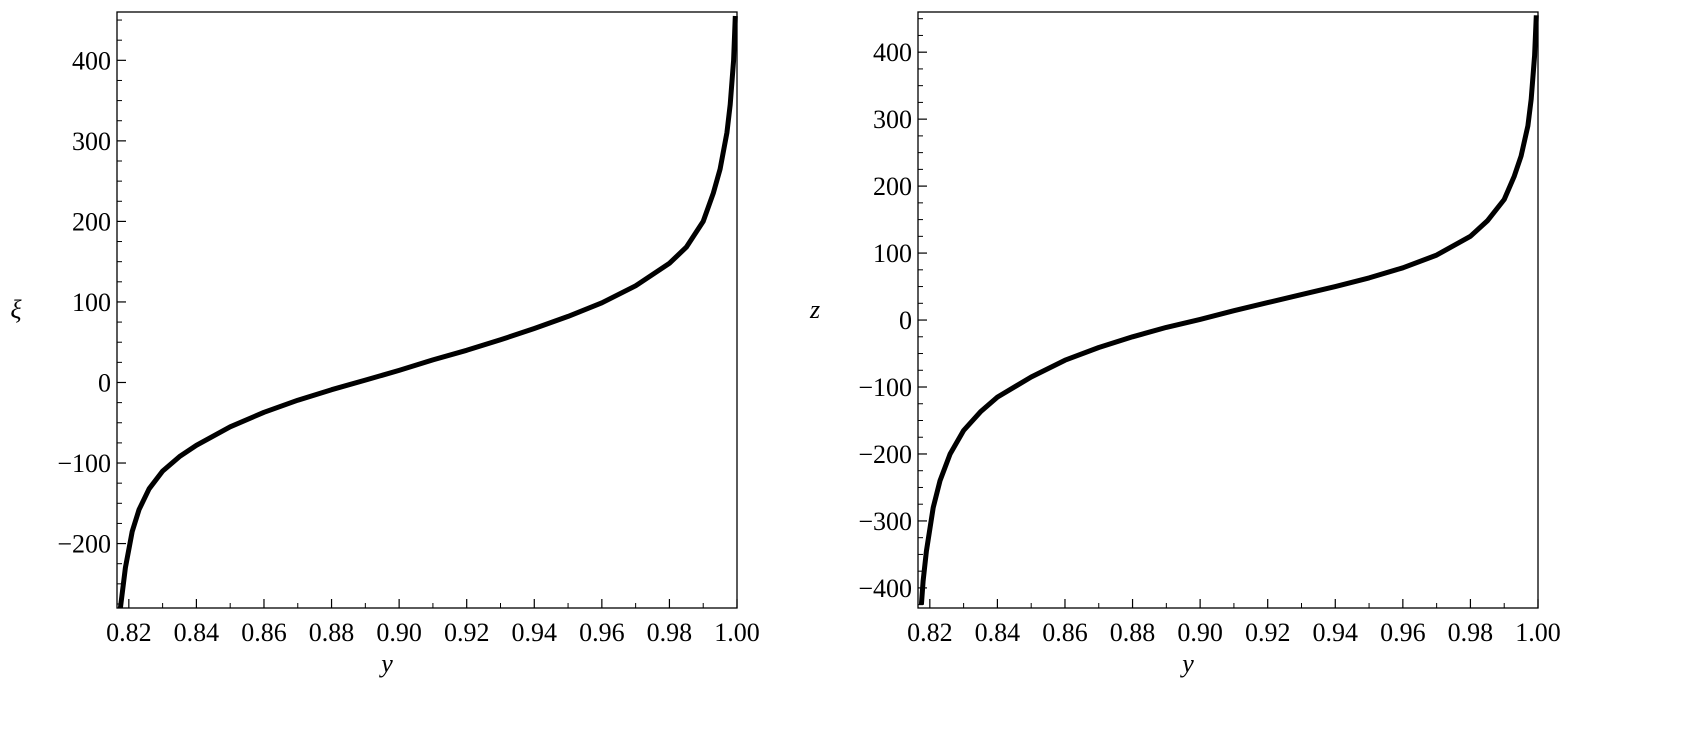  I want to click on y-axis-title: z, so click(814, 309).